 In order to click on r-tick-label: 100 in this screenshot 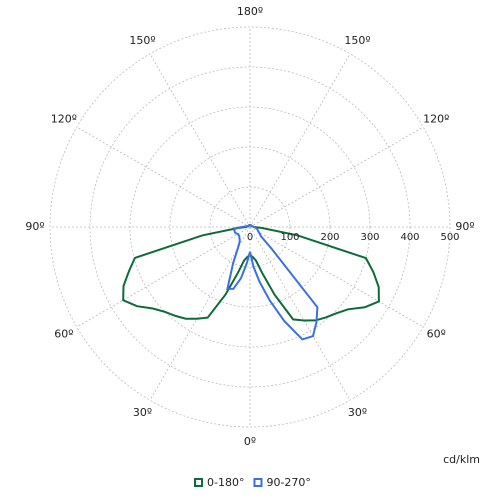, I will do `click(289, 237)`.